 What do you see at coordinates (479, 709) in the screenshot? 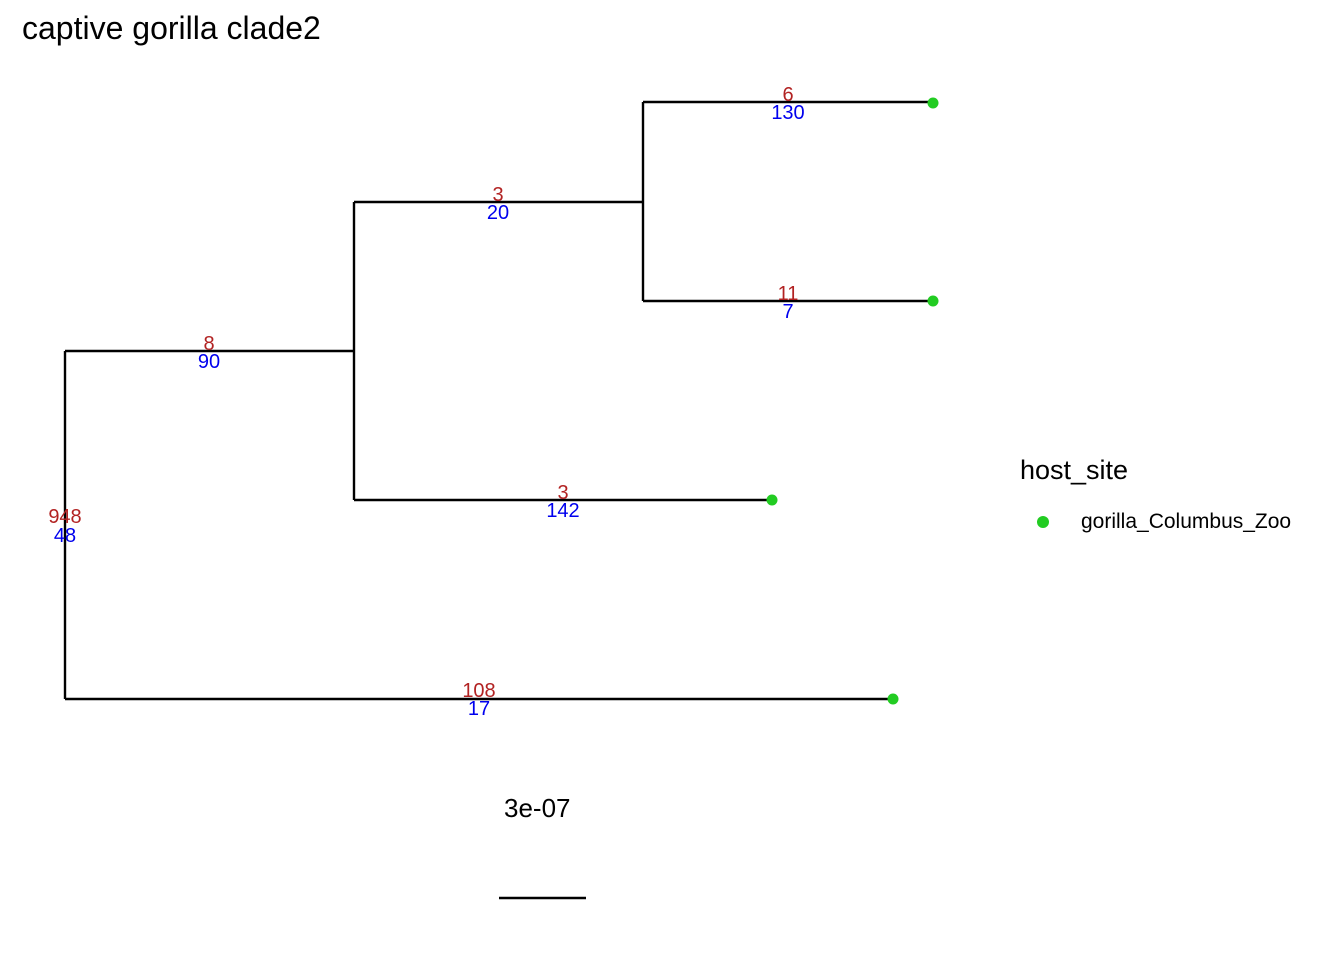
I see `branch-label-bottom: 17` at bounding box center [479, 709].